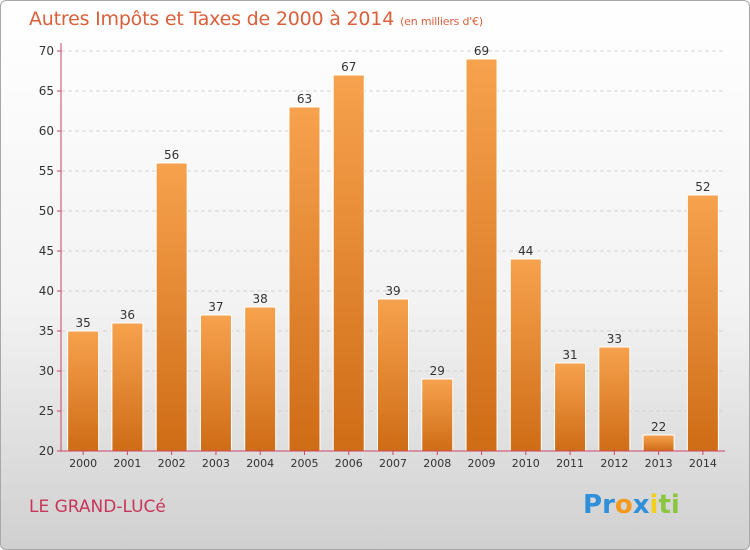 Image resolution: width=750 pixels, height=550 pixels. Describe the element at coordinates (304, 99) in the screenshot. I see `bar-value-label: 63` at that location.